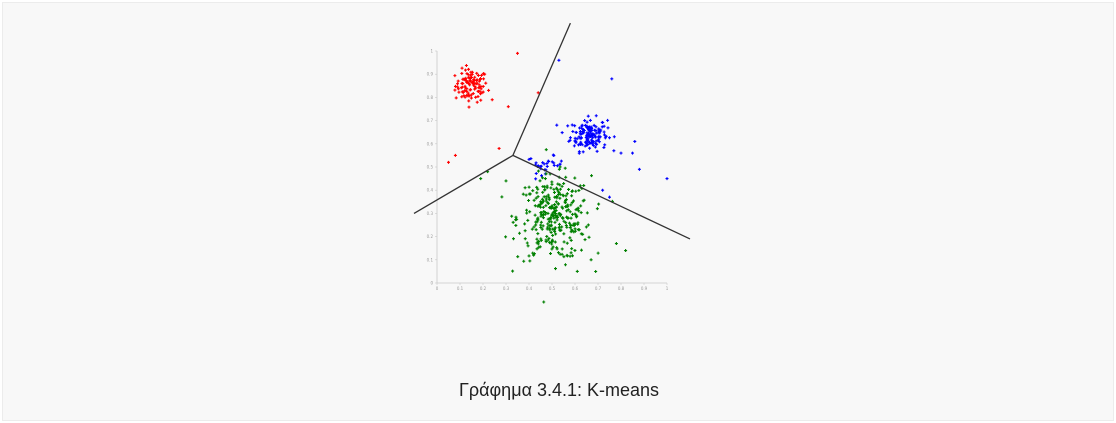 The height and width of the screenshot is (423, 1116). Describe the element at coordinates (430, 97) in the screenshot. I see `y-tick-label: 0.8` at that location.